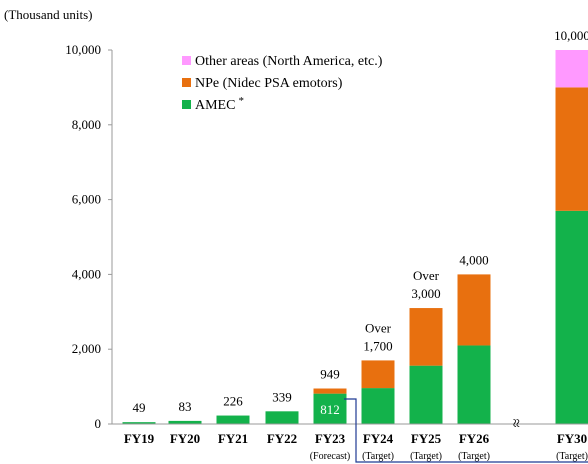 This screenshot has height=464, width=588. I want to click on bar-fy25-amec, so click(426, 394).